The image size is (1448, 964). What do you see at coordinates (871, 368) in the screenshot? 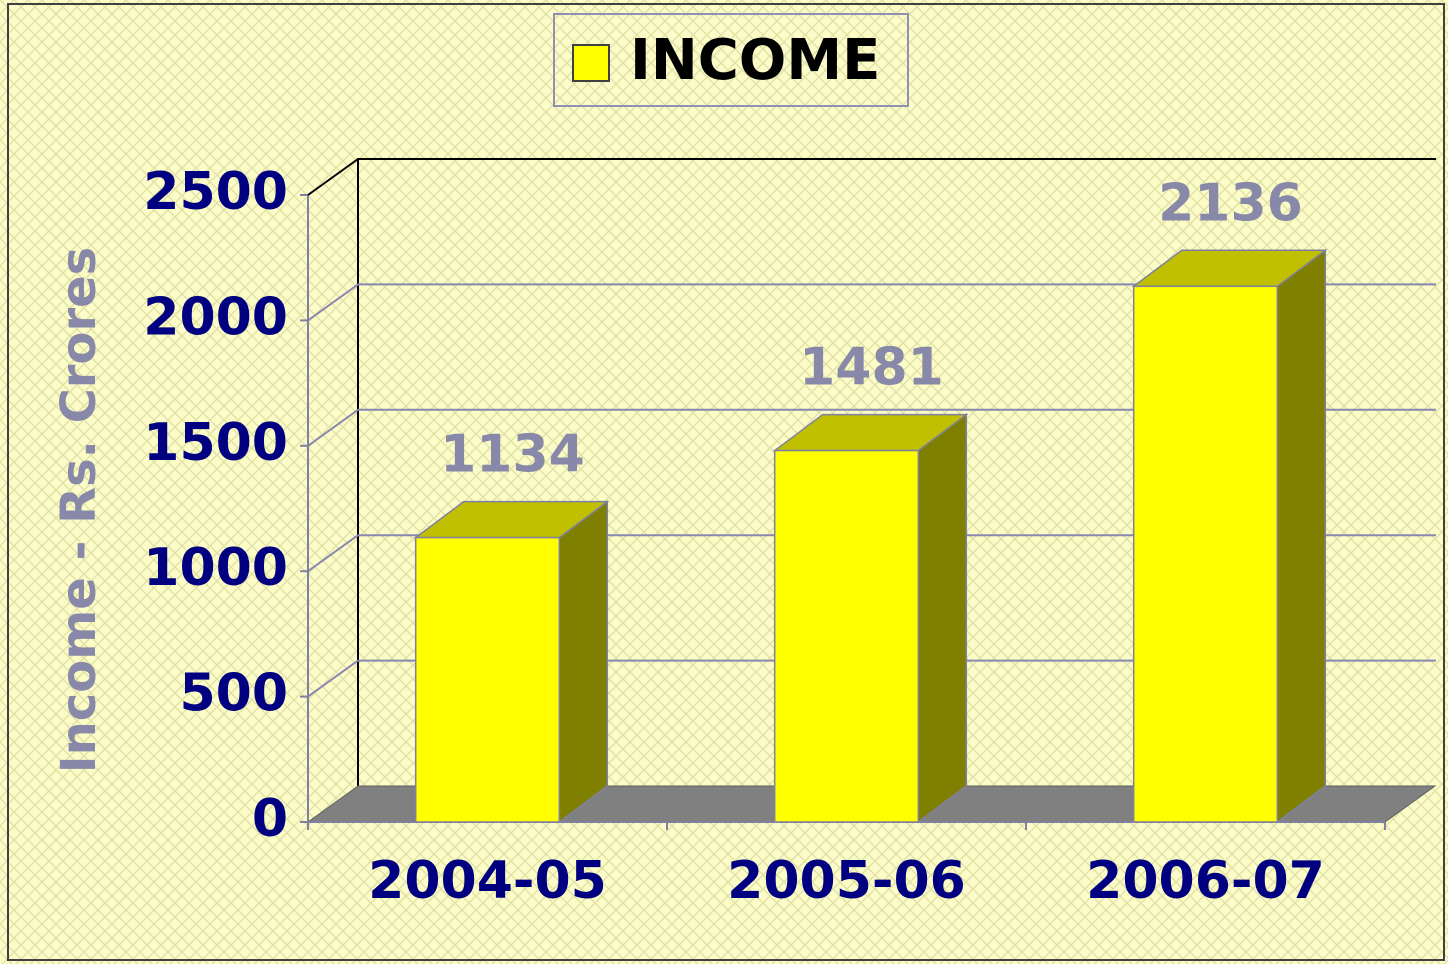
I see `value-label: 1481` at bounding box center [871, 368].